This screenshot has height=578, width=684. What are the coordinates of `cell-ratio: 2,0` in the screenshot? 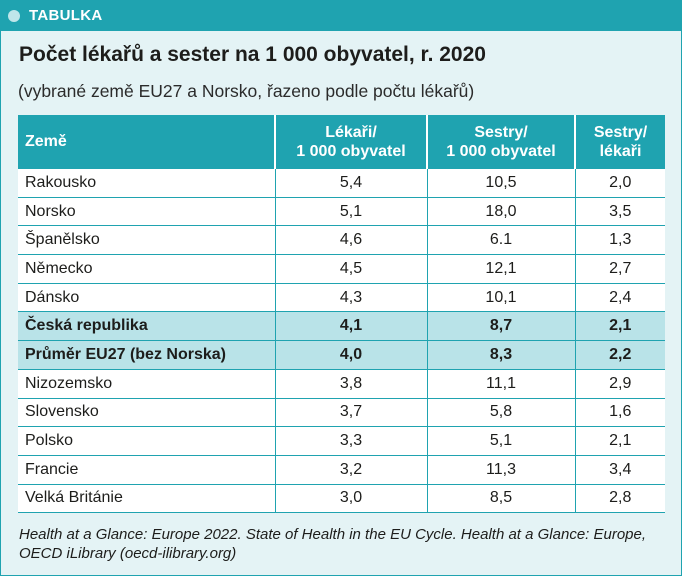 It's located at (619, 183).